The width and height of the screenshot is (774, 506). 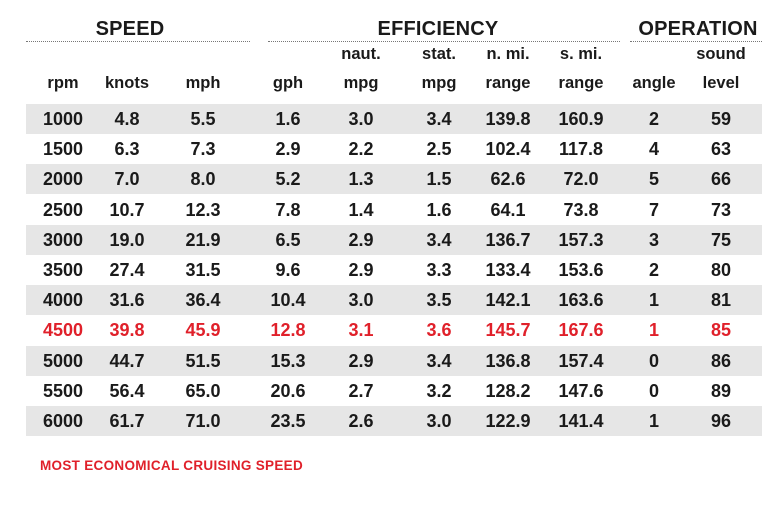 What do you see at coordinates (394, 270) in the screenshot?
I see `table-row: 3500 27.4 31.5 9.6 2.9 3.3 133.4 153.6 2 80` at bounding box center [394, 270].